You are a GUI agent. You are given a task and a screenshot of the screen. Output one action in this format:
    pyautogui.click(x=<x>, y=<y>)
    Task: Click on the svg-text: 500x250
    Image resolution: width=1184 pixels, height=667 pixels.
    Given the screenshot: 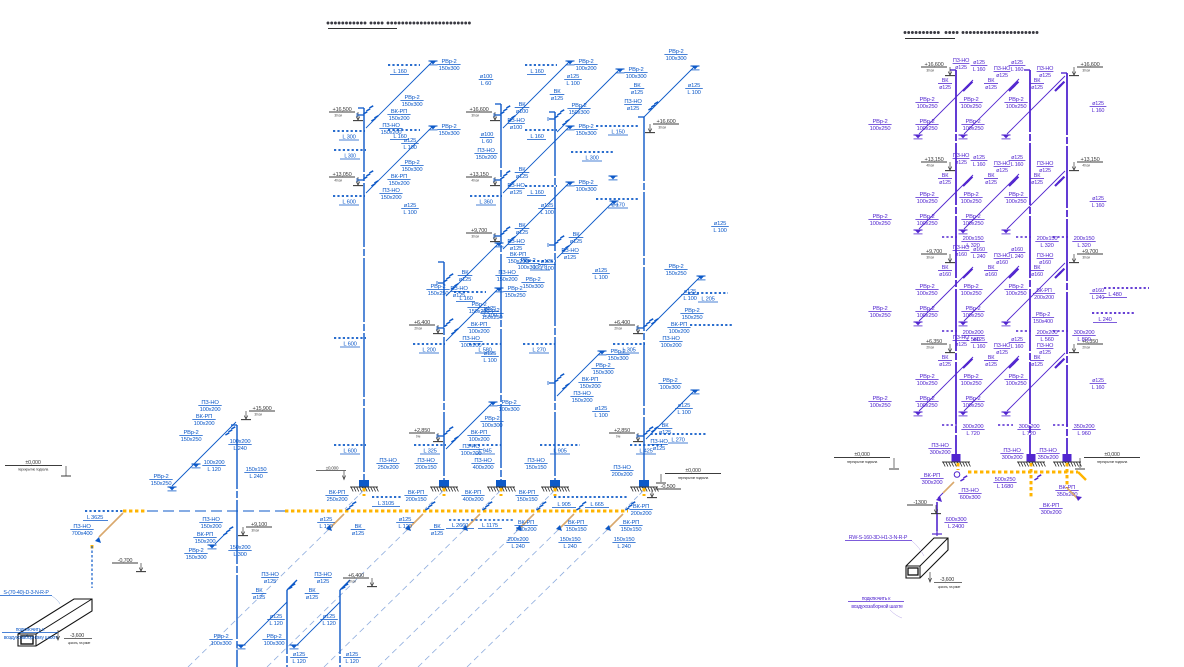 What is the action you would take?
    pyautogui.click(x=1005, y=480)
    